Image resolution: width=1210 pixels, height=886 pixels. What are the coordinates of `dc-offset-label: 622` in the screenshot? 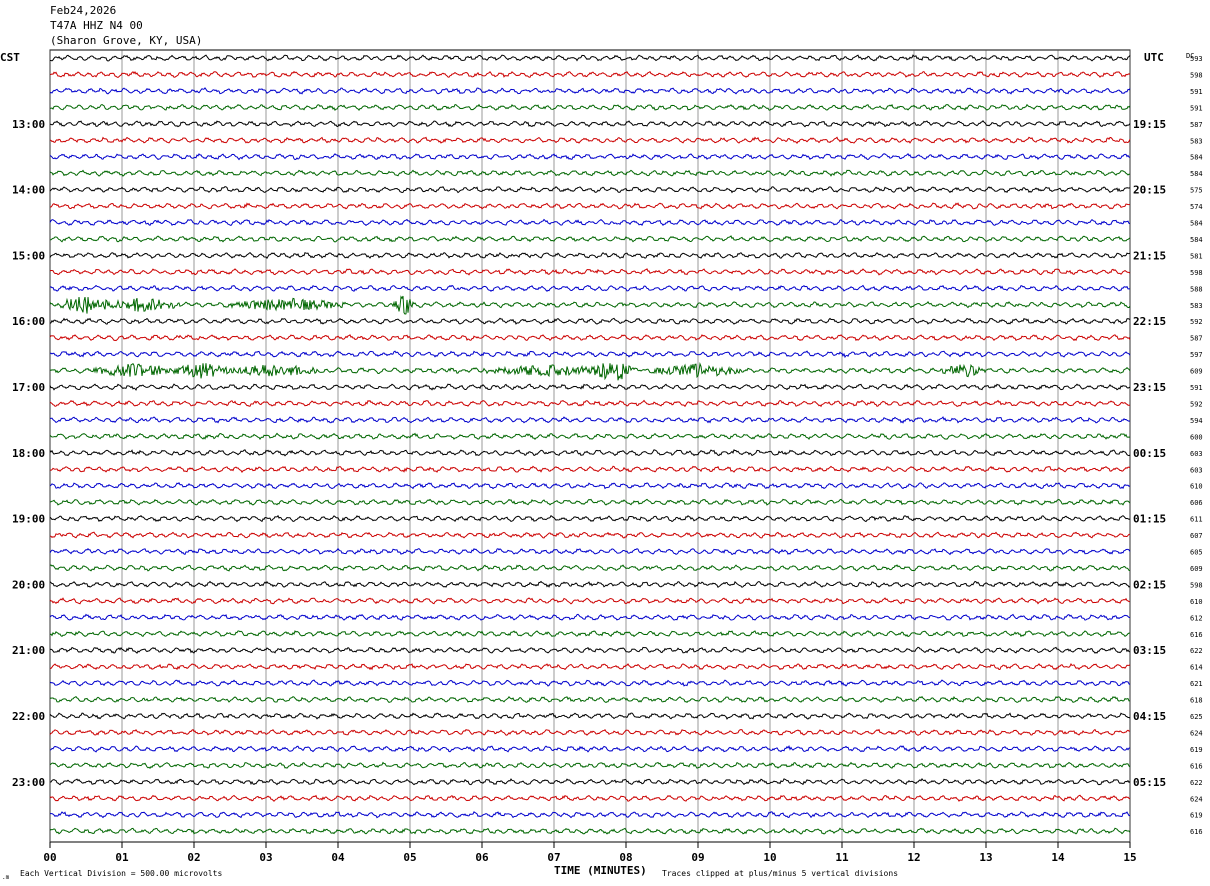 It's located at (1196, 783).